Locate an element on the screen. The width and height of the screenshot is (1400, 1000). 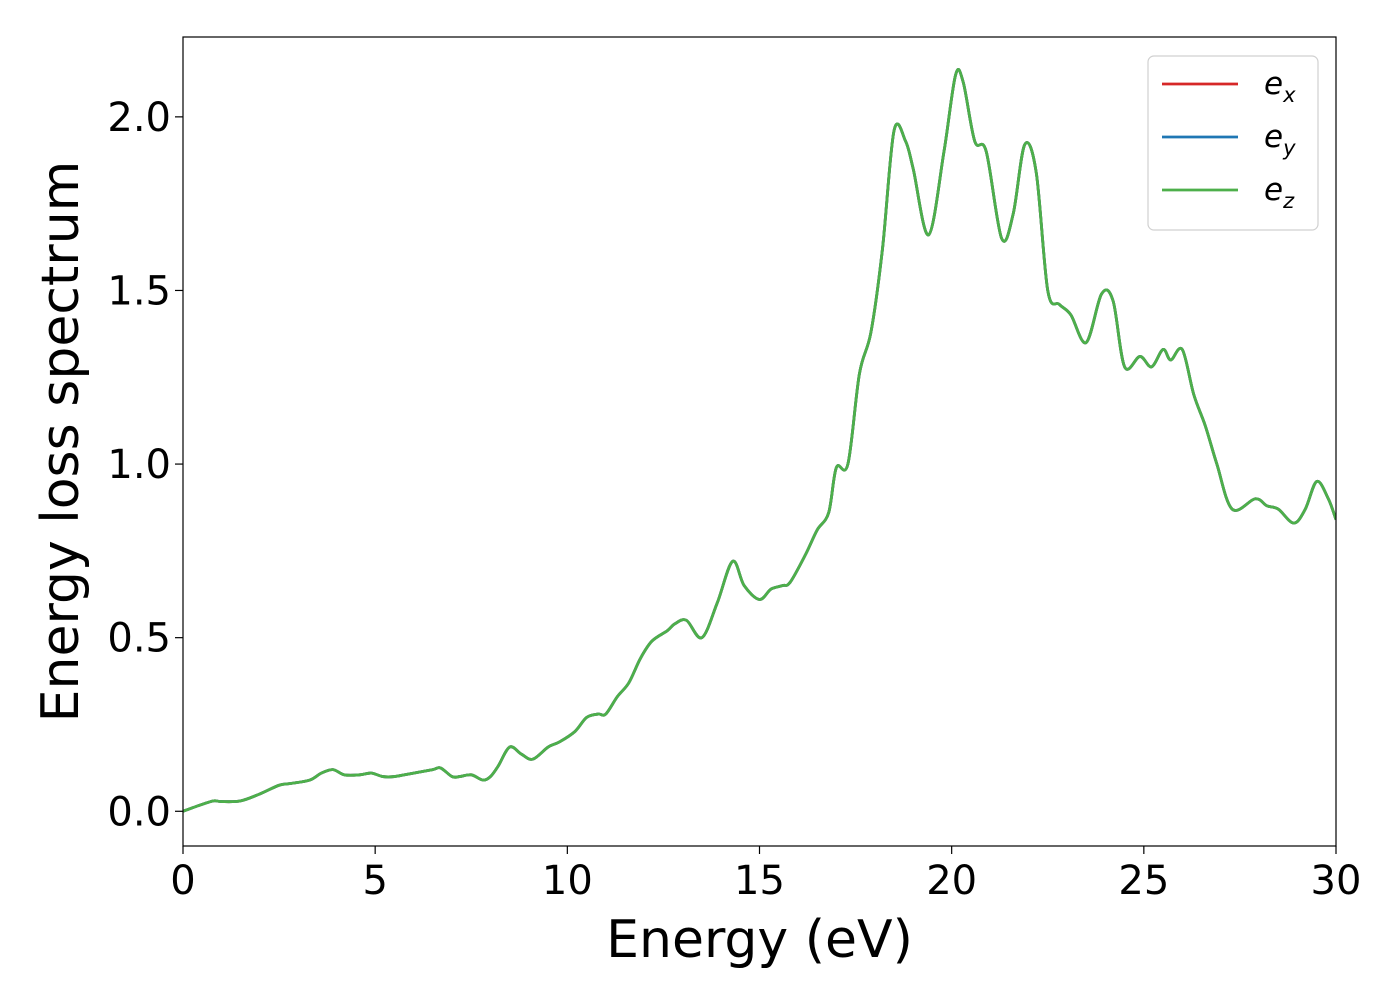
legend-label-x: ex is located at coordinates (1280, 86).